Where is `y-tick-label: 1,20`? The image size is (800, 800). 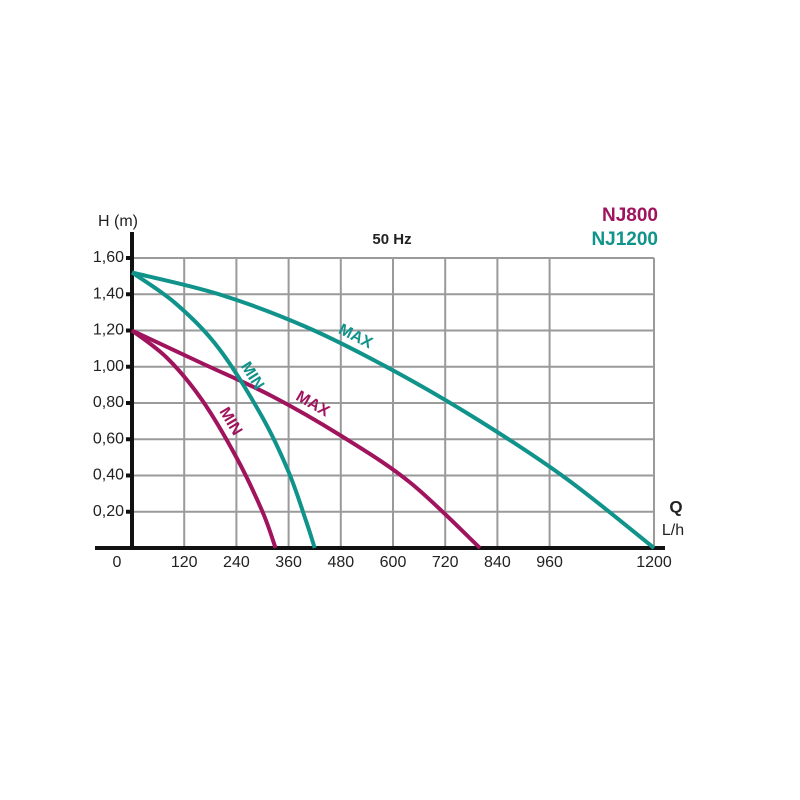
y-tick-label: 1,20 is located at coordinates (108, 330).